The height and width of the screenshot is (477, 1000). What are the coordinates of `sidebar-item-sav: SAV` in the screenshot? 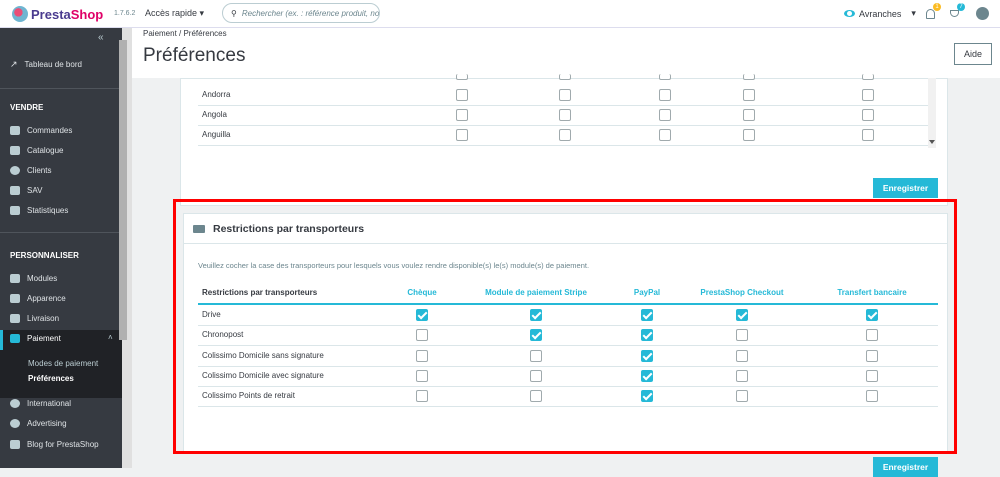 It's located at (26, 190).